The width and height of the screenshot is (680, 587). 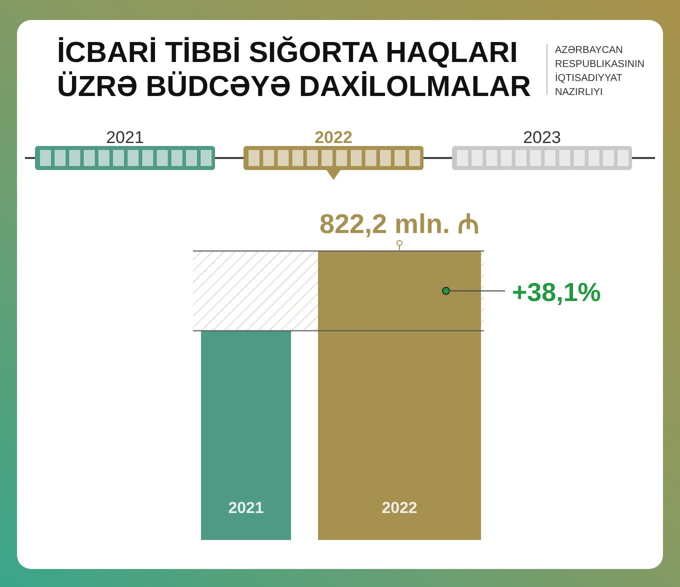 What do you see at coordinates (399, 224) in the screenshot?
I see `data-label: 822,2 mln. ₼` at bounding box center [399, 224].